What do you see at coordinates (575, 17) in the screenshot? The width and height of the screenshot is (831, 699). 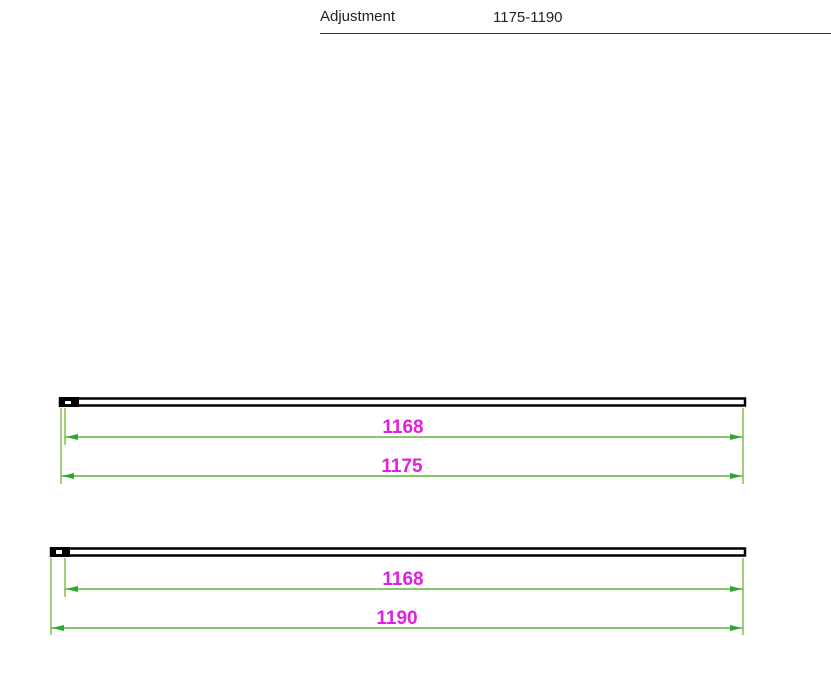 I see `spec-row-adjustment: Adjustment 1175-1190` at bounding box center [575, 17].